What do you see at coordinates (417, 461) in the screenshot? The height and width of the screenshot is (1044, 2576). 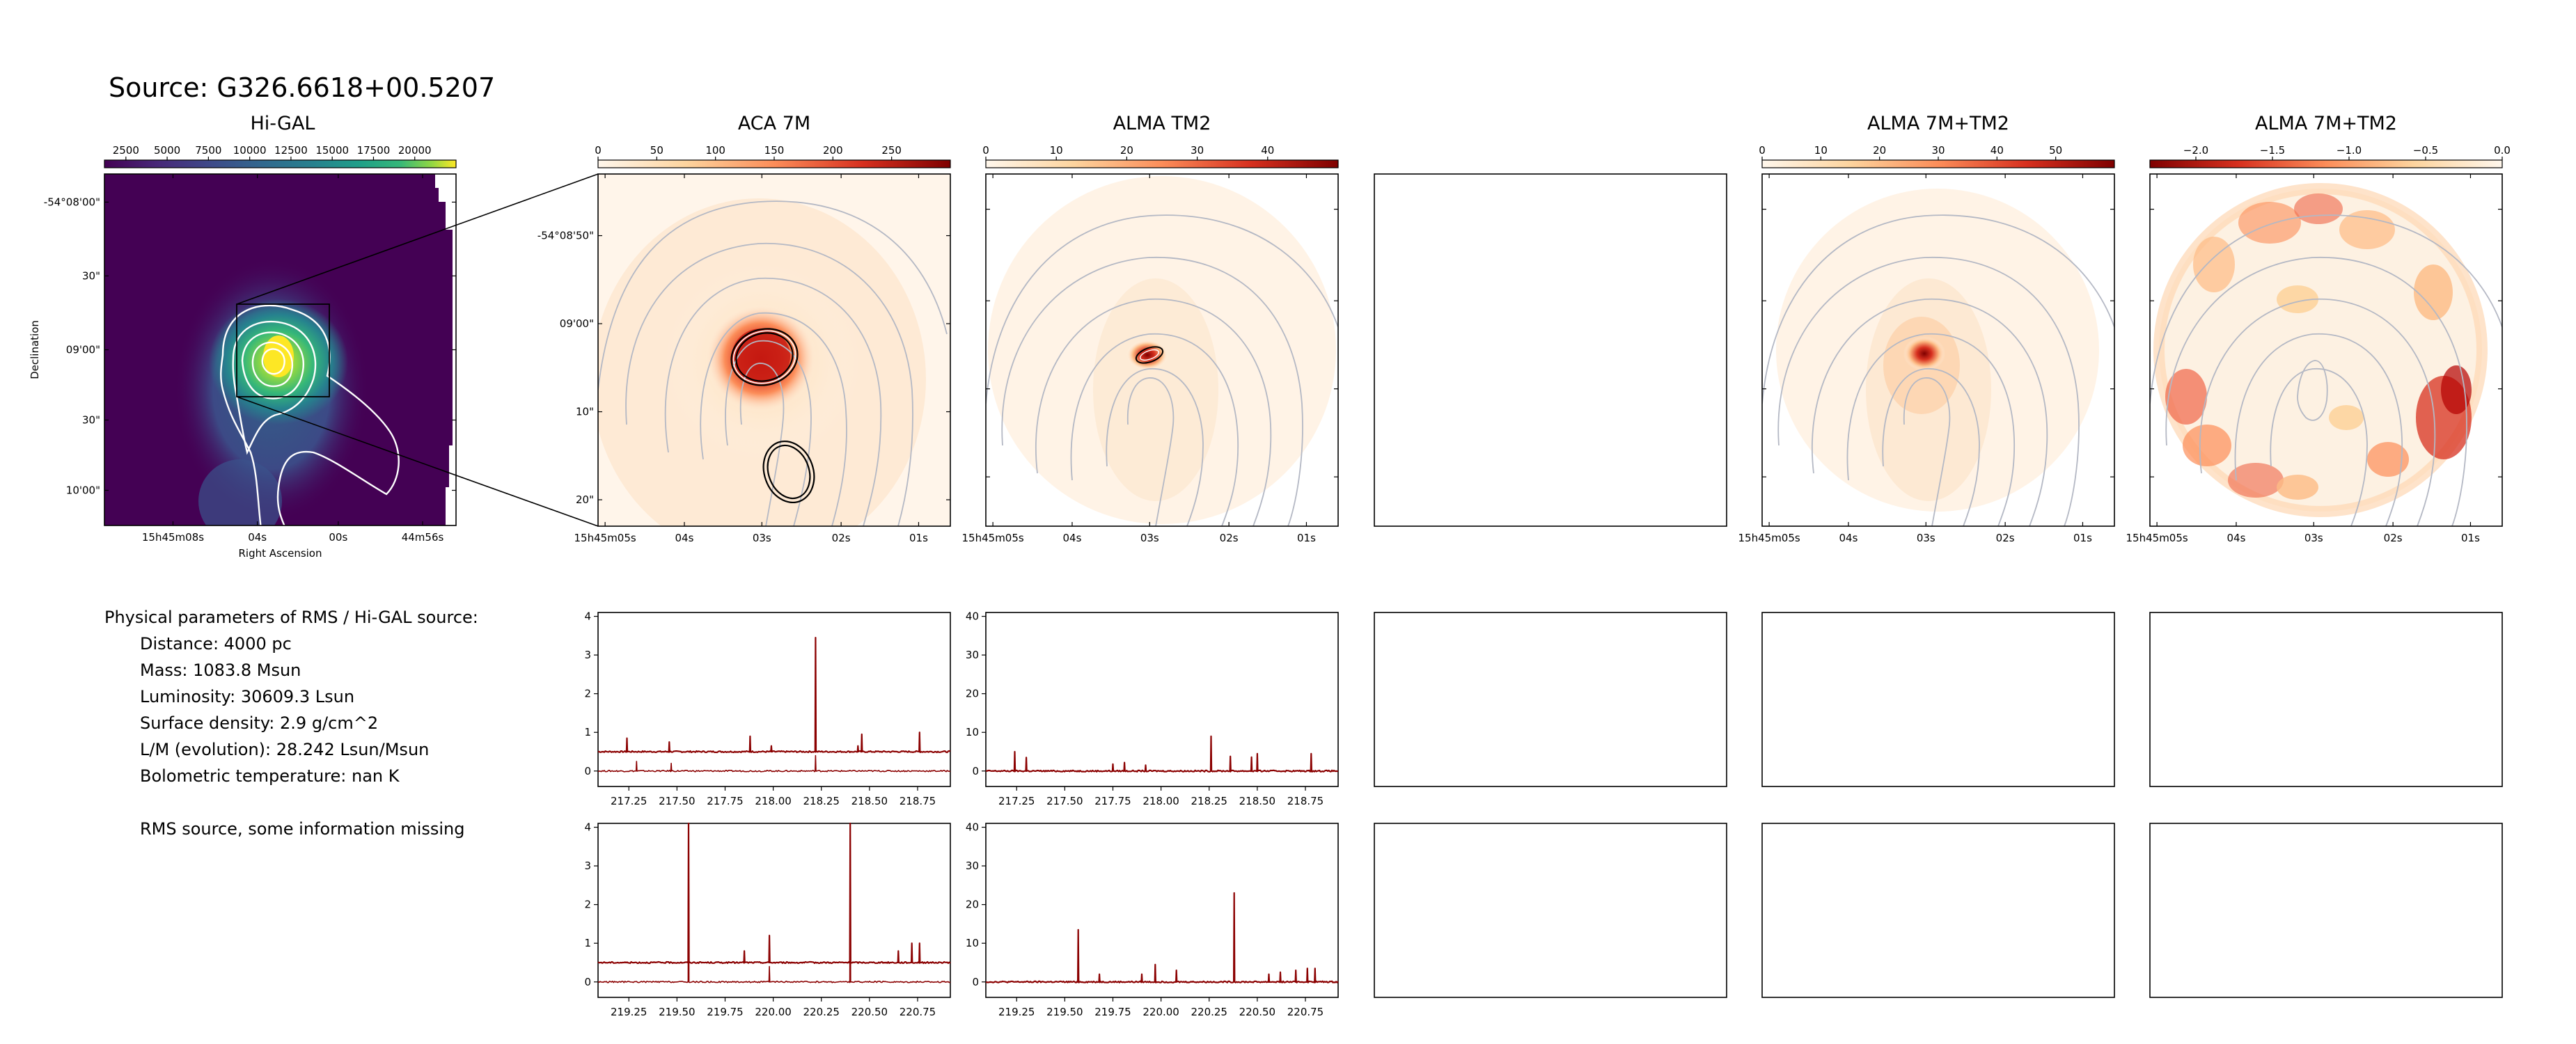 I see `zoom-connector-bottom` at bounding box center [417, 461].